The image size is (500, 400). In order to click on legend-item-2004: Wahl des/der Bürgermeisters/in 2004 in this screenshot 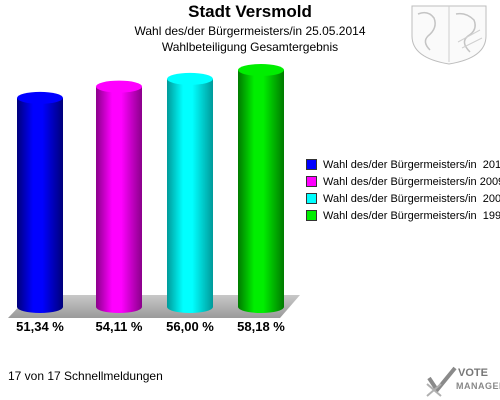, I will do `click(403, 198)`.